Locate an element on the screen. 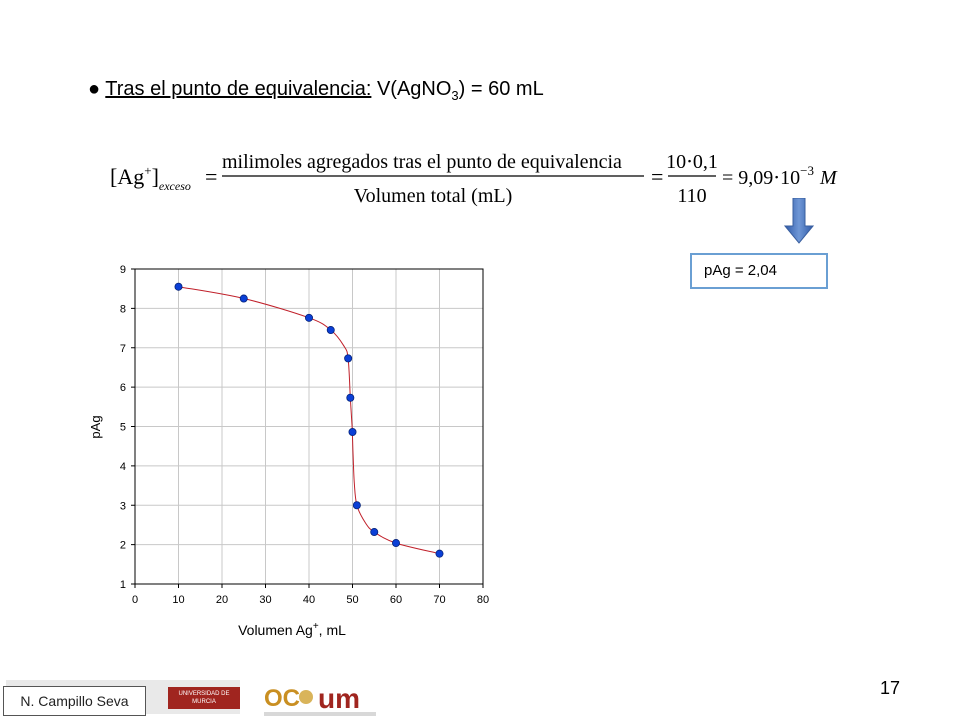 This screenshot has height=720, width=960. formula-result: = 9,09⋅10−3 M is located at coordinates (780, 176).